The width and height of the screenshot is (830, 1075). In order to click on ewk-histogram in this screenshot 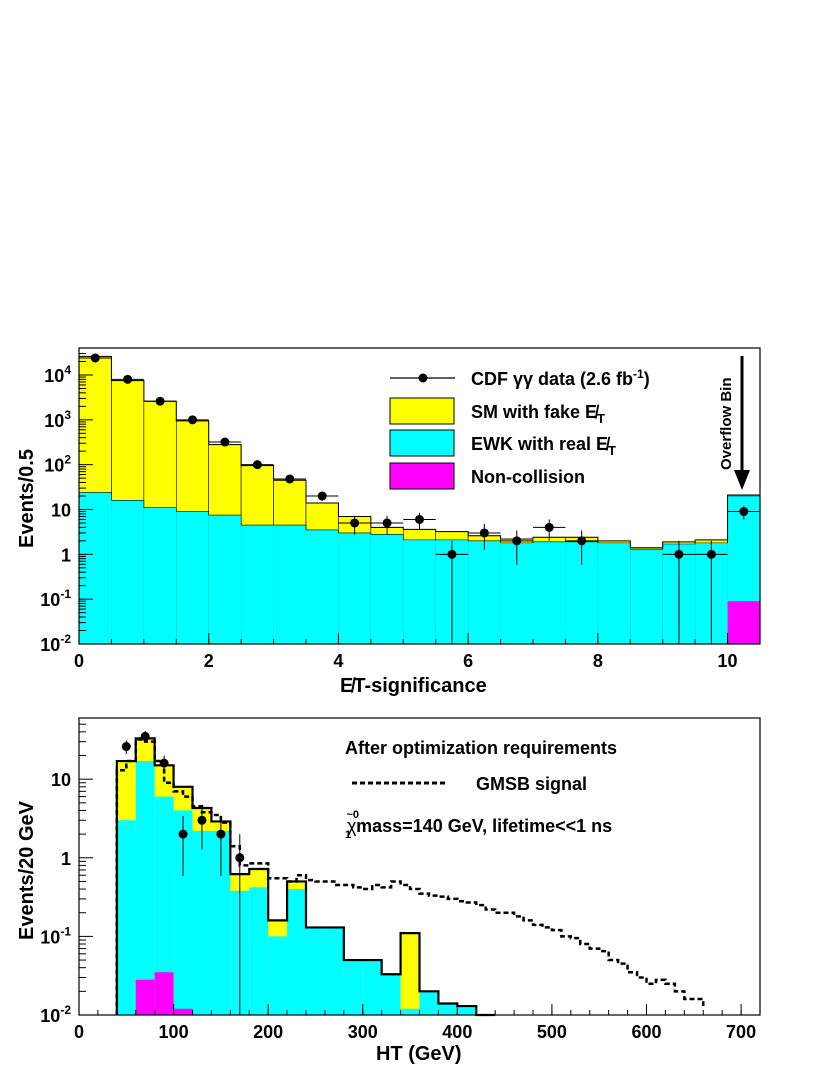, I will do `click(419, 568)`.